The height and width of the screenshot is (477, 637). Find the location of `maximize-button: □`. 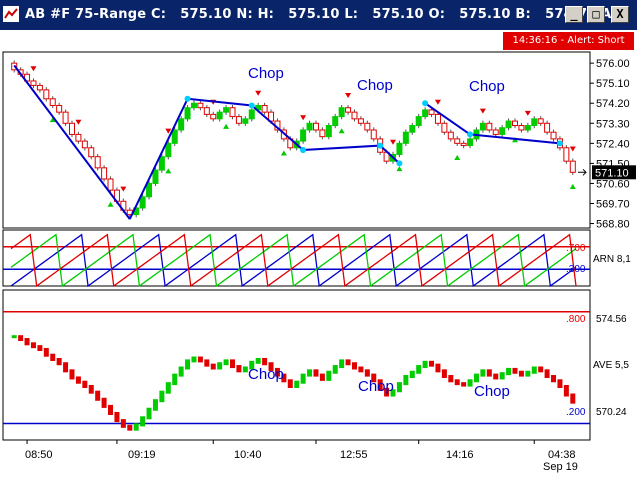

maximize-button: □ is located at coordinates (596, 14).